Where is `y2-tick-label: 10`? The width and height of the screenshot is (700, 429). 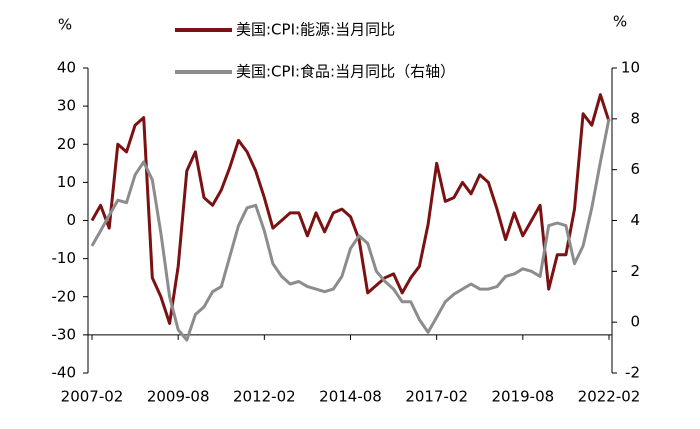 y2-tick-label: 10 is located at coordinates (630, 68).